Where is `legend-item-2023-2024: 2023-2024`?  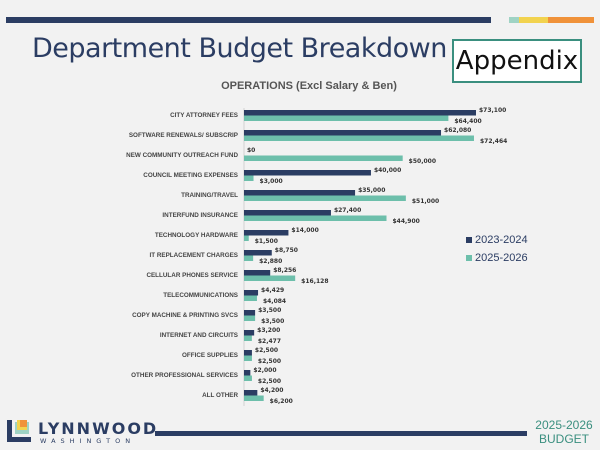
legend-item-2023-2024: 2023-2024 is located at coordinates (497, 240).